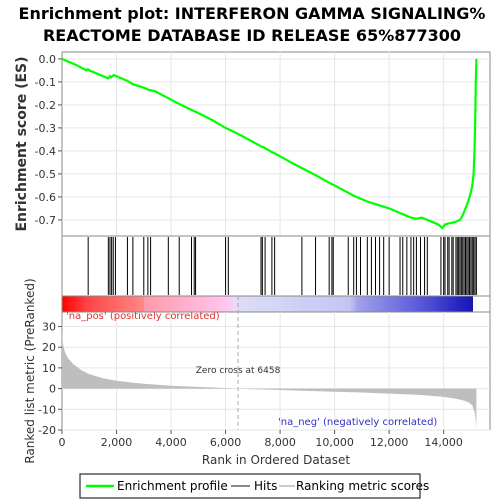 The height and width of the screenshot is (500, 500). Describe the element at coordinates (362, 486) in the screenshot. I see `legend-metric-label: Ranking metric scores` at that location.